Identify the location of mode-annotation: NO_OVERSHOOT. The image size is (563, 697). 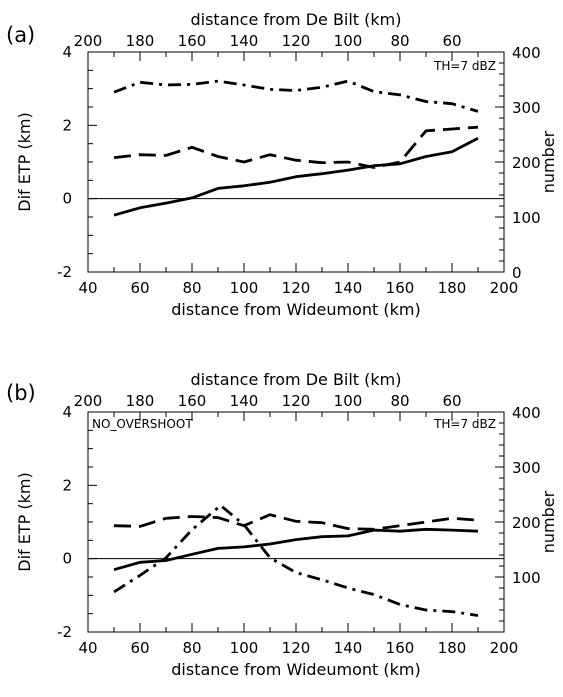
(142, 424).